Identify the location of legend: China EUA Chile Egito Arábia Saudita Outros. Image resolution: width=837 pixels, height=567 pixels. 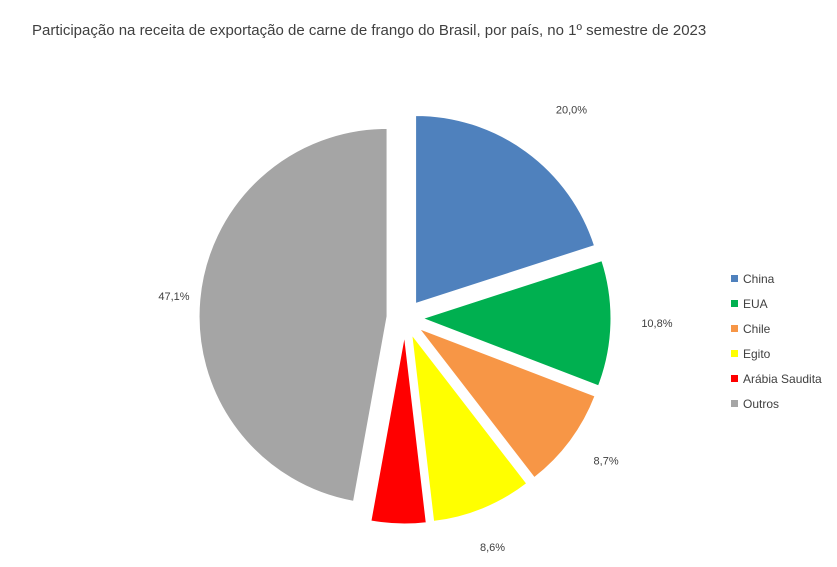
(776, 341).